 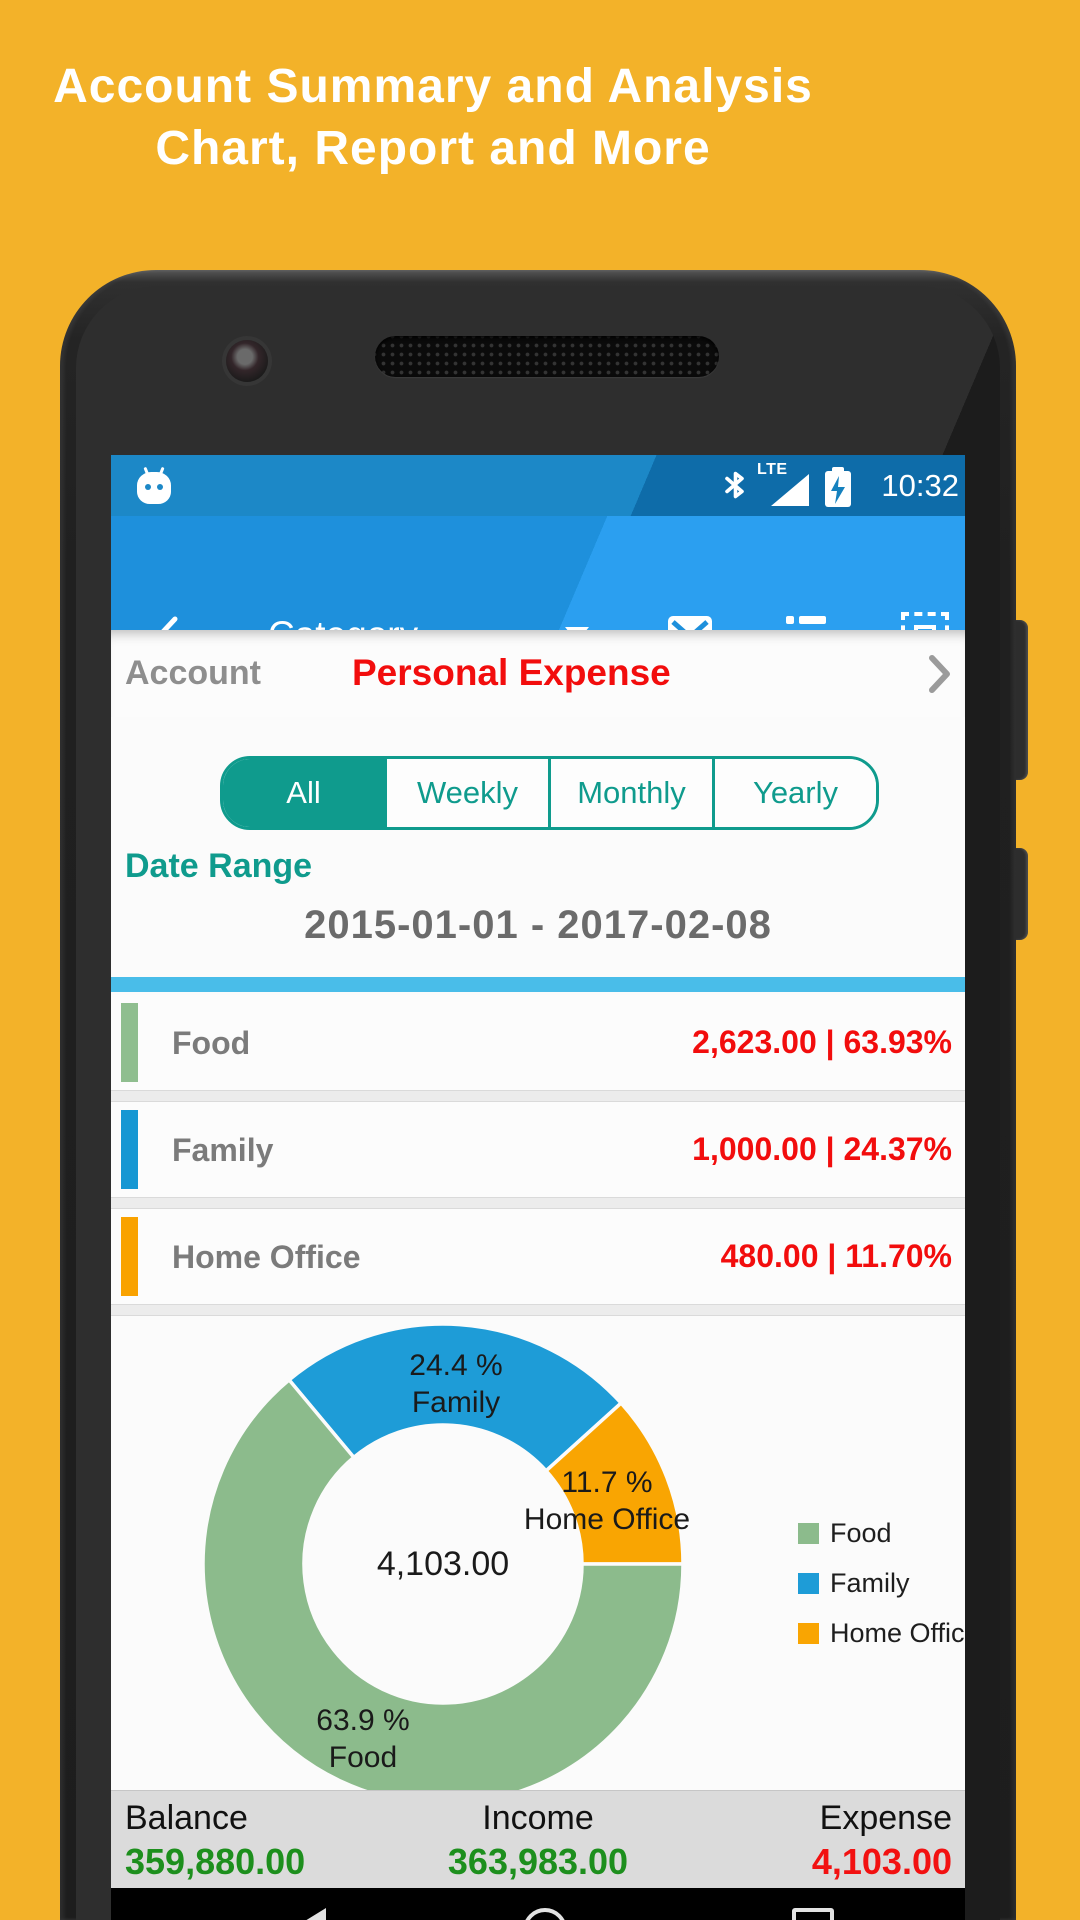 I want to click on account-value: Personal Expense, so click(x=511, y=672).